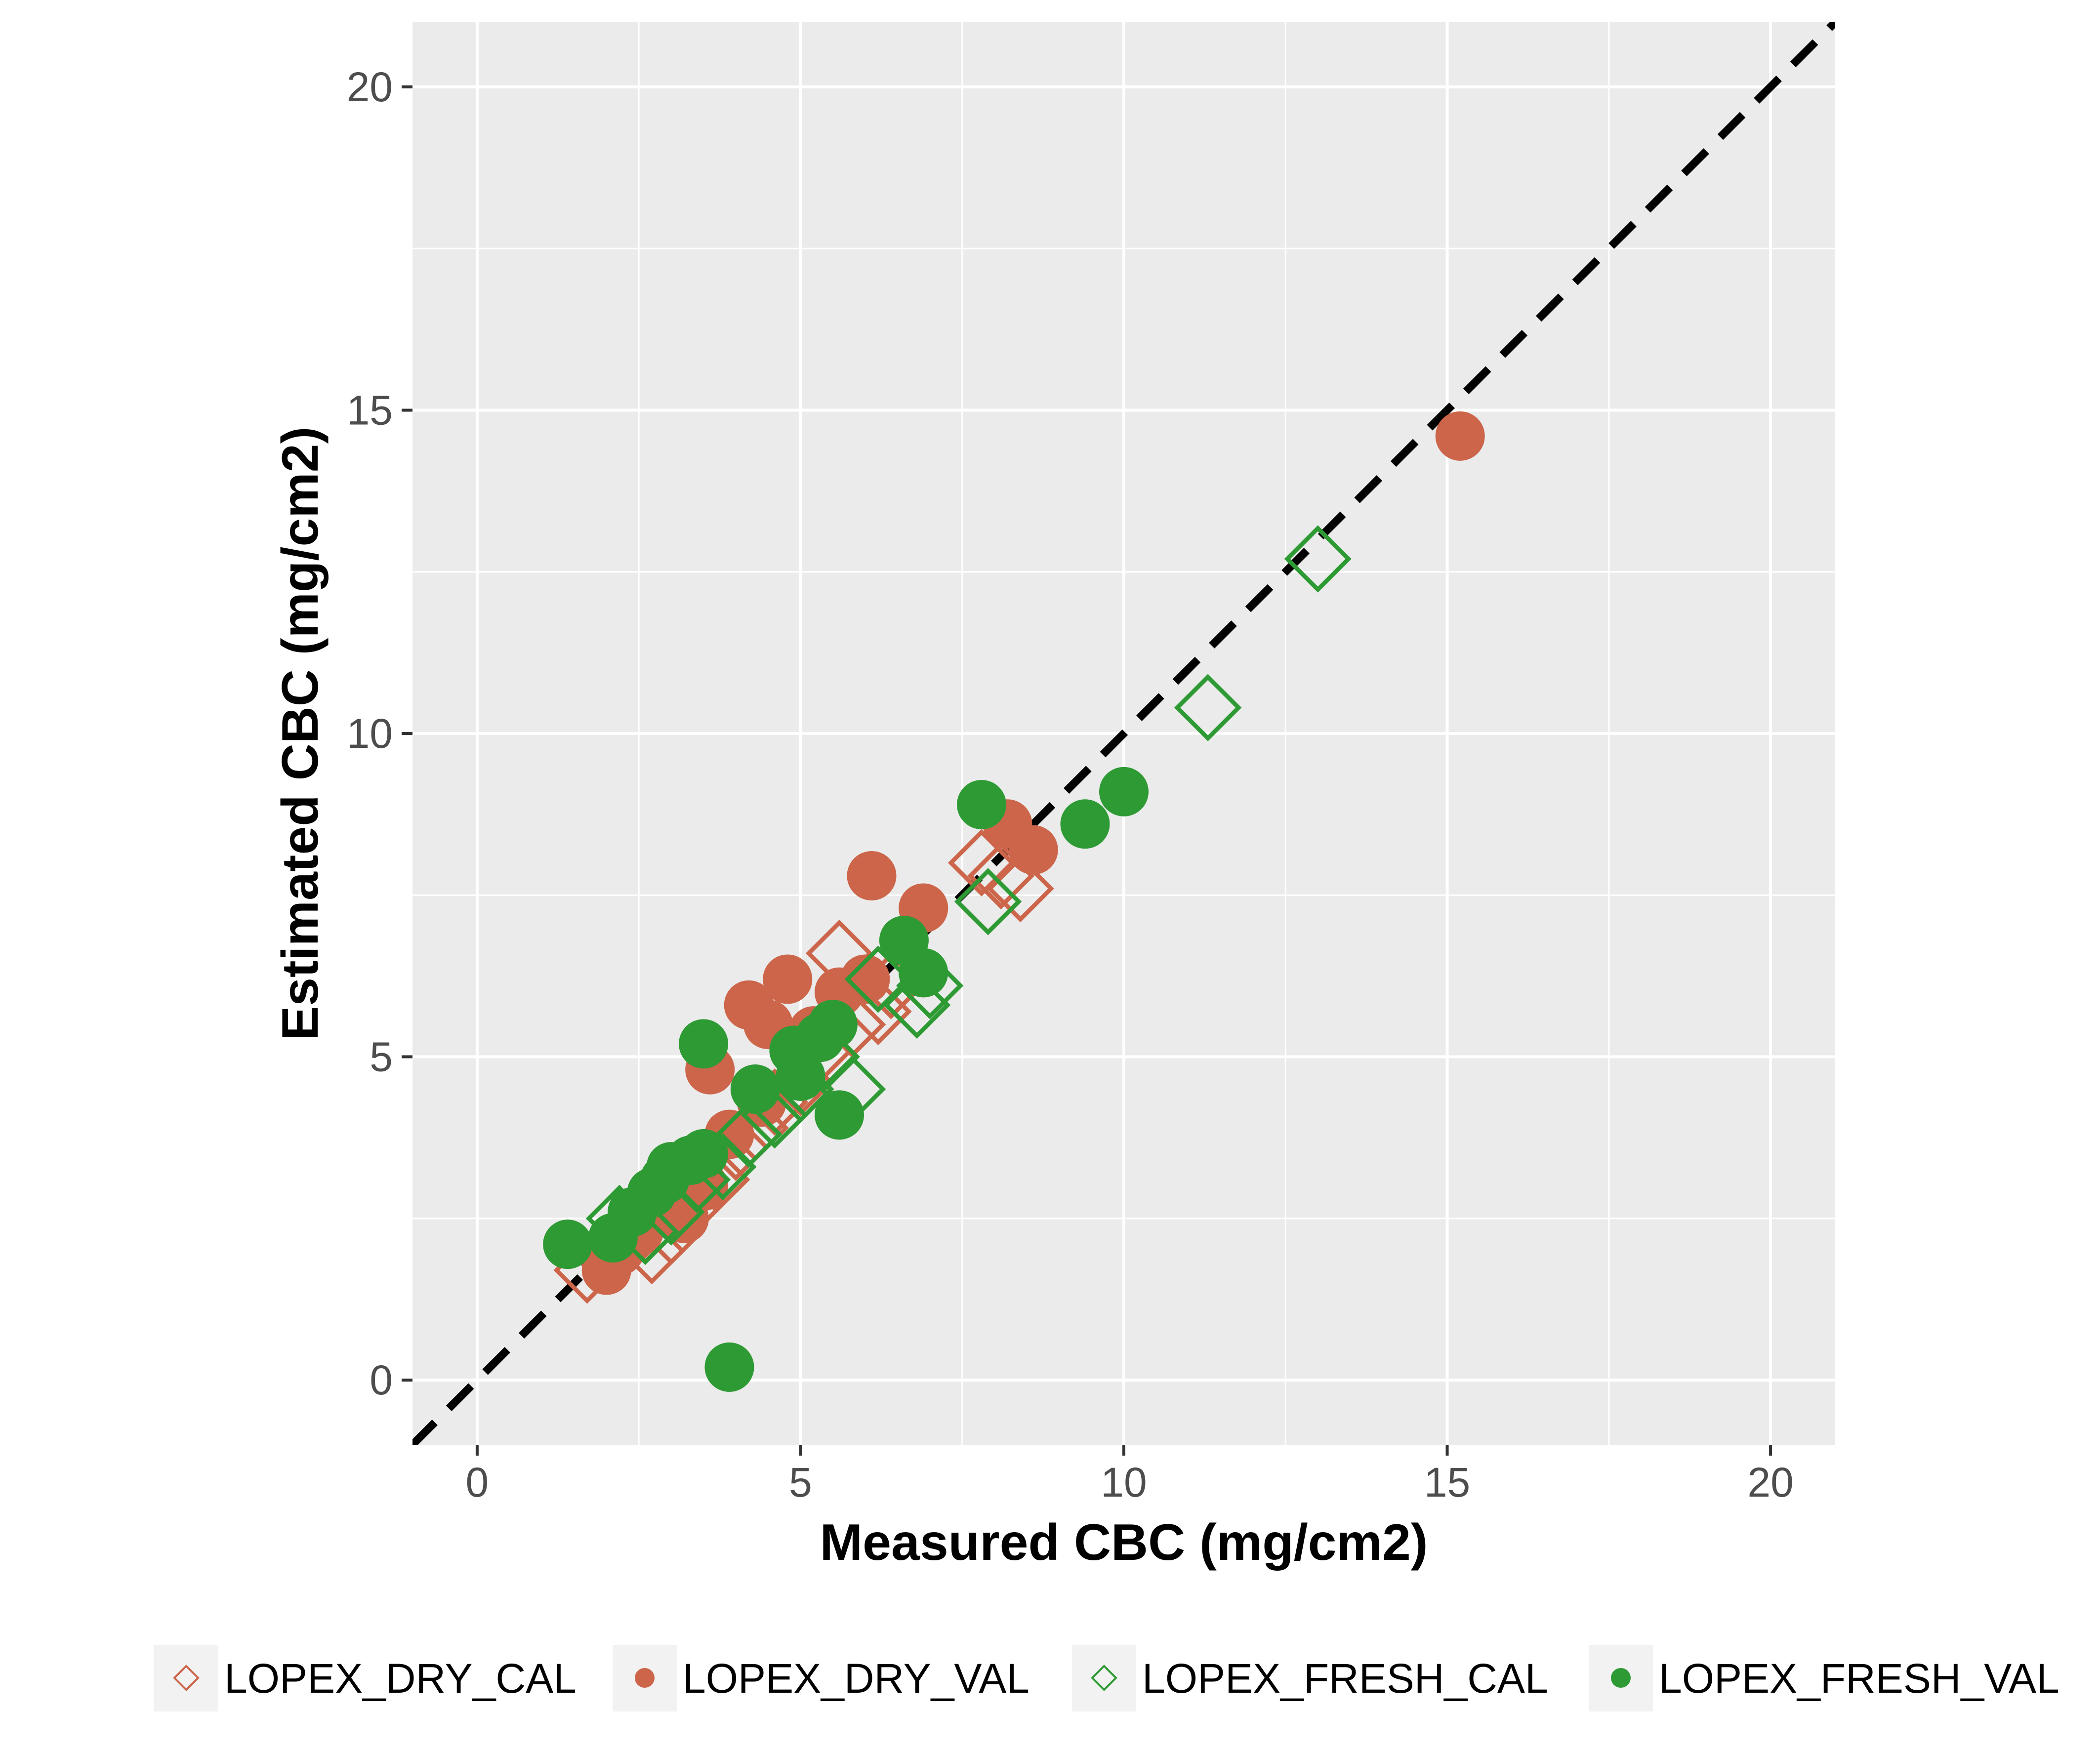  Describe the element at coordinates (400, 1678) in the screenshot. I see `legend-label: LOPEX_DRY_CAL` at that location.